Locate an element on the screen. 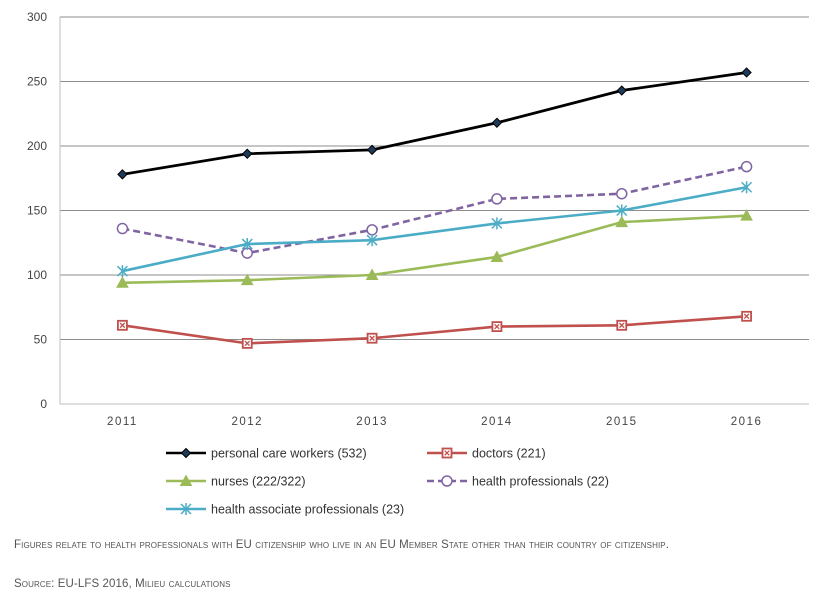 The height and width of the screenshot is (603, 819). legend-entry: nurses (222/322) is located at coordinates (236, 481).